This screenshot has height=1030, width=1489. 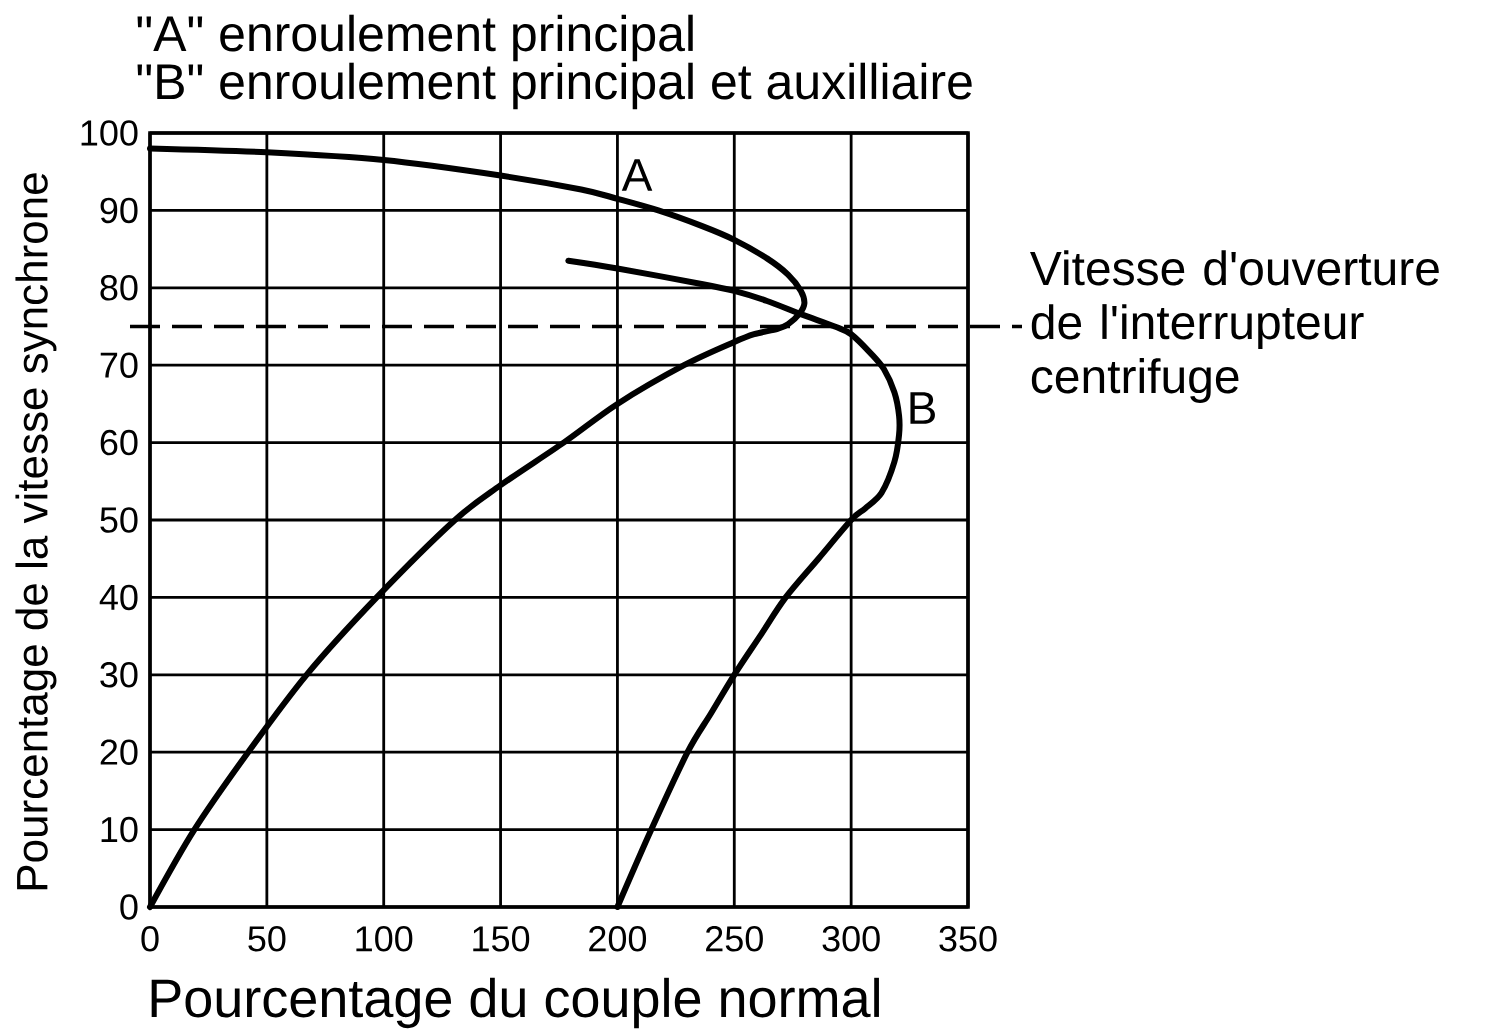 What do you see at coordinates (415, 38) in the screenshot?
I see `chart-title: "A" enroulement principal` at bounding box center [415, 38].